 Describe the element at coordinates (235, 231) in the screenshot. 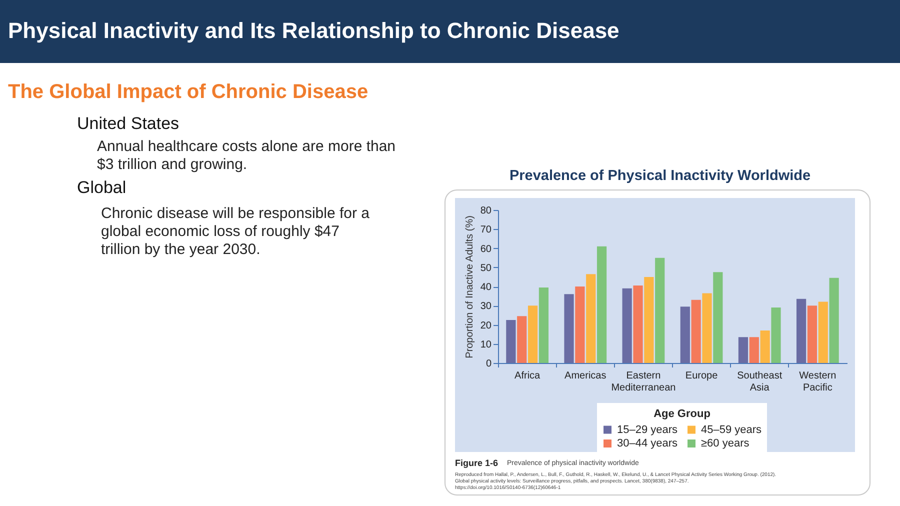

I see `text: Chronic disease will be responsible for a global economic loss of roughly $47 trillion by the year 2030.` at that location.